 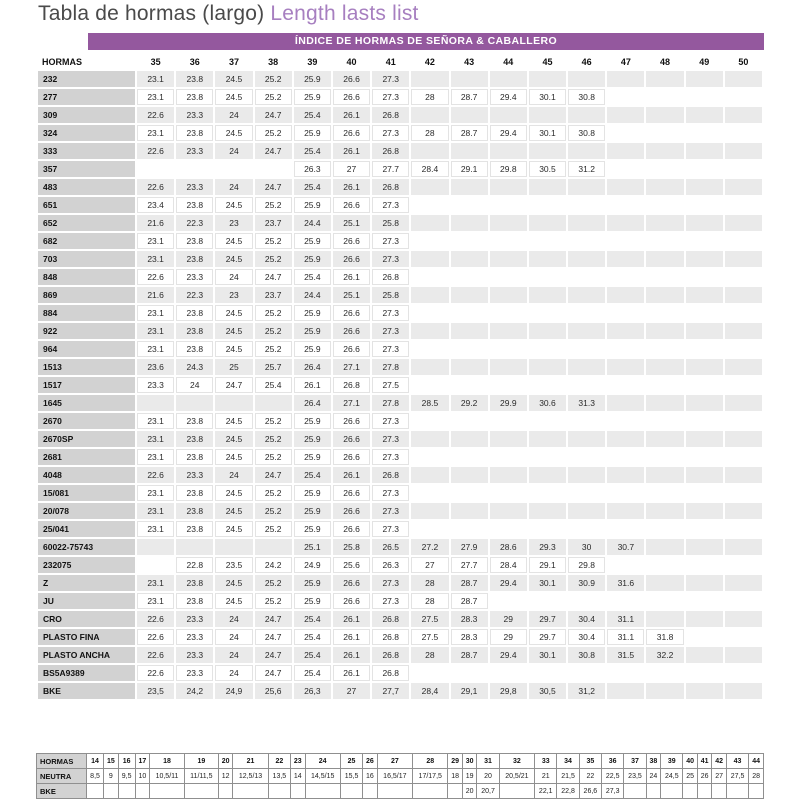 I want to click on value-cell: 26,6, so click(x=590, y=791).